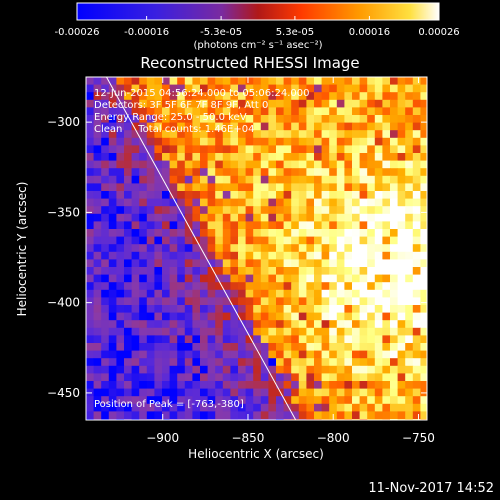 This screenshot has height=500, width=500. Describe the element at coordinates (77, 32) in the screenshot. I see `colorbar-tick-label: -0.00026` at that location.